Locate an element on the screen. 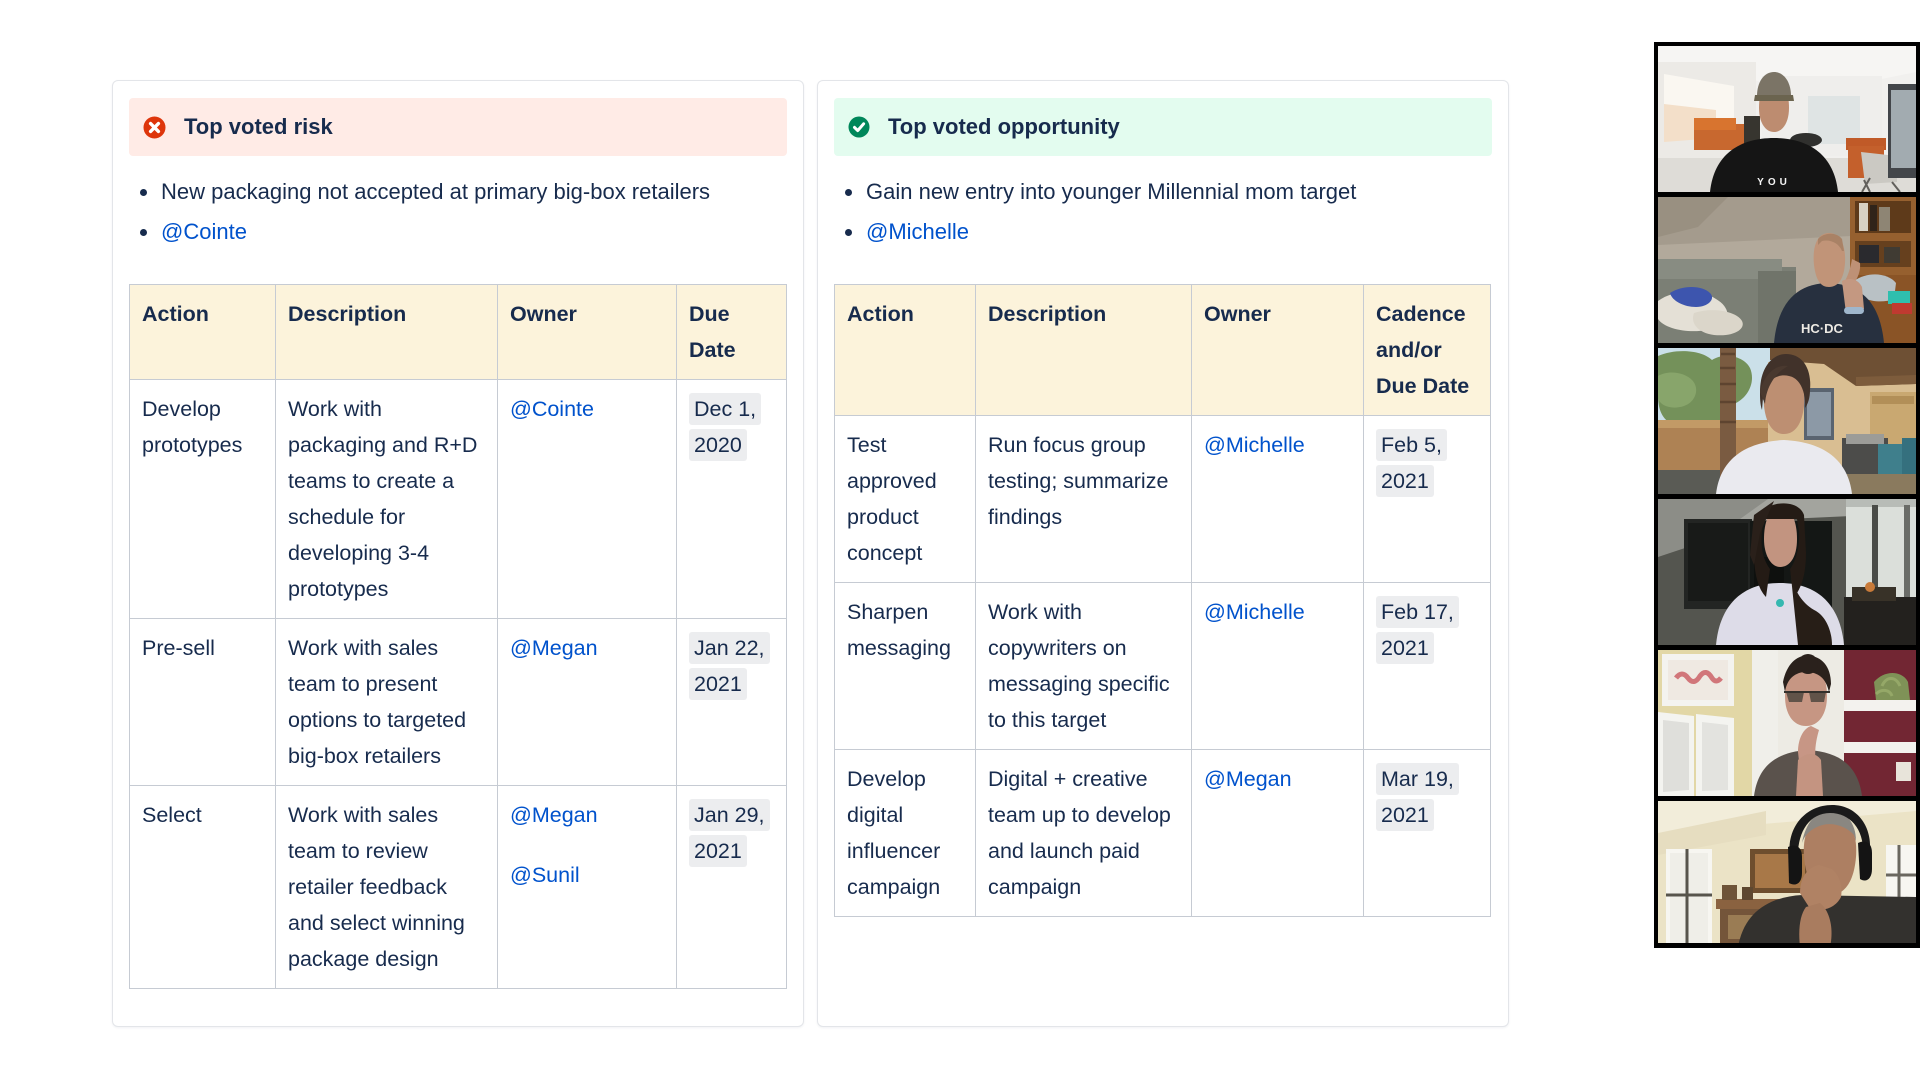  svg-text: YOU is located at coordinates (1774, 182).